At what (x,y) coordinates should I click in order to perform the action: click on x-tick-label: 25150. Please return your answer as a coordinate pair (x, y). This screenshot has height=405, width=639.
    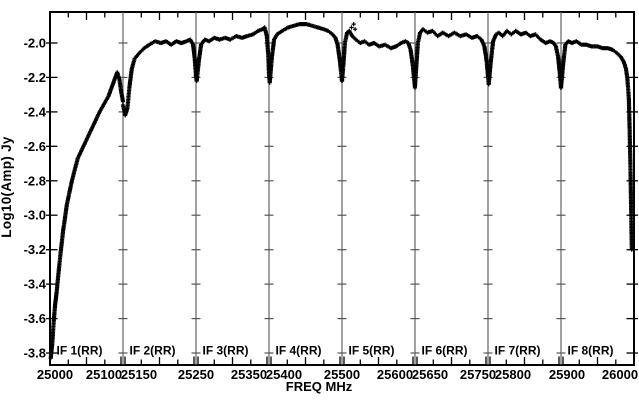
    Looking at the image, I should click on (139, 374).